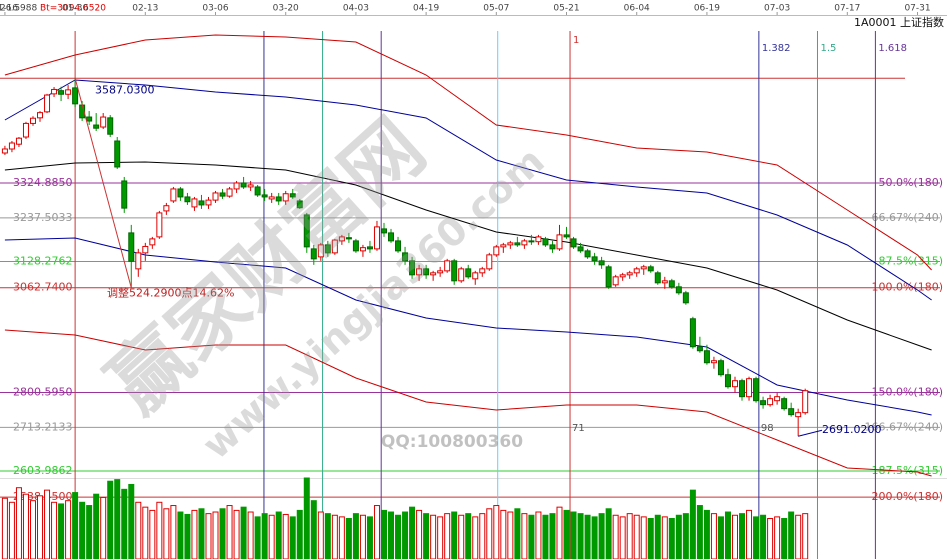 Image resolution: width=947 pixels, height=559 pixels. Describe the element at coordinates (43, 287) in the screenshot. I see `level-label: 3062.7400` at that location.